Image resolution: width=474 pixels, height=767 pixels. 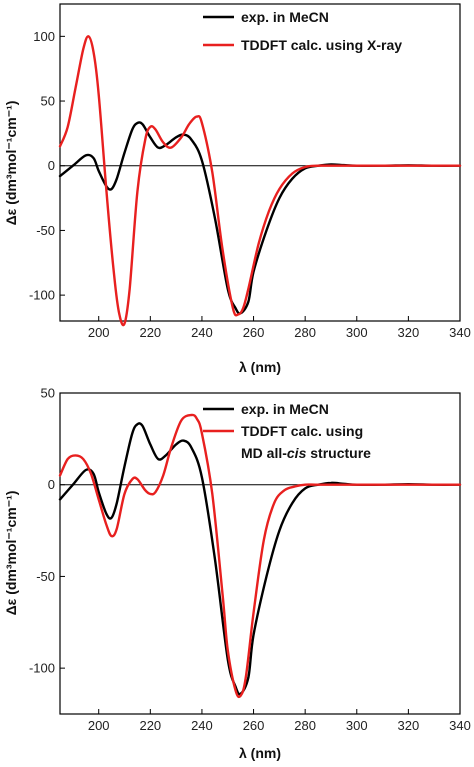 What do you see at coordinates (279, 721) in the screenshot?
I see `bottom-x-ticks: 200 220 240 260 280 300 320 340` at bounding box center [279, 721].